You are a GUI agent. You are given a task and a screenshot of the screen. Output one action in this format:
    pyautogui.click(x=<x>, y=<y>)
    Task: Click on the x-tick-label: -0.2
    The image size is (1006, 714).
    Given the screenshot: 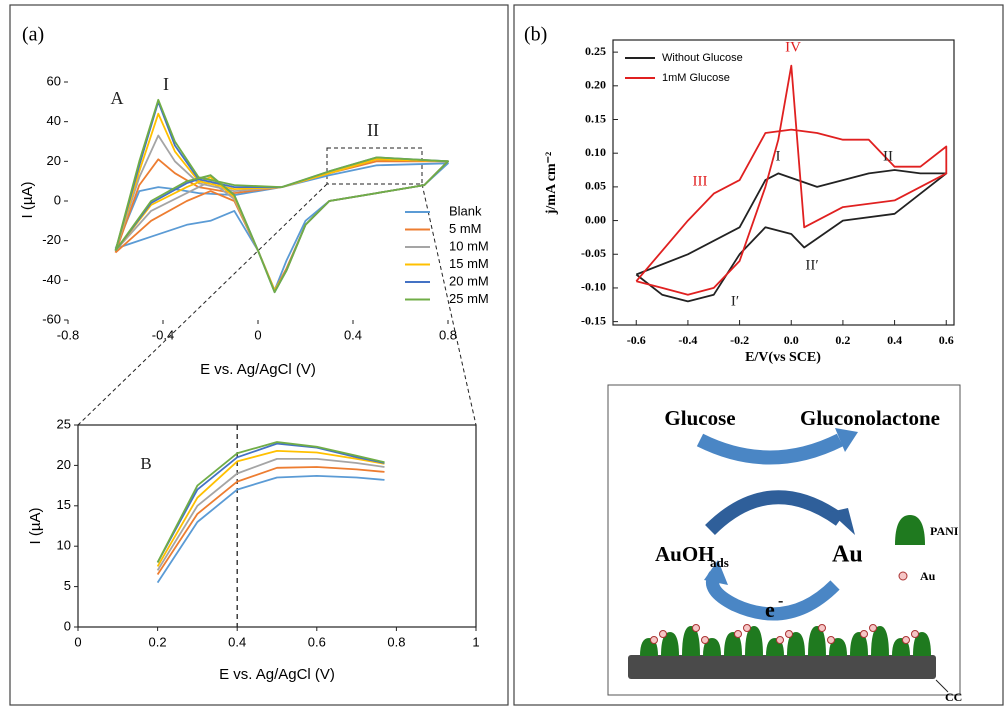 What is the action you would take?
    pyautogui.click(x=739, y=340)
    